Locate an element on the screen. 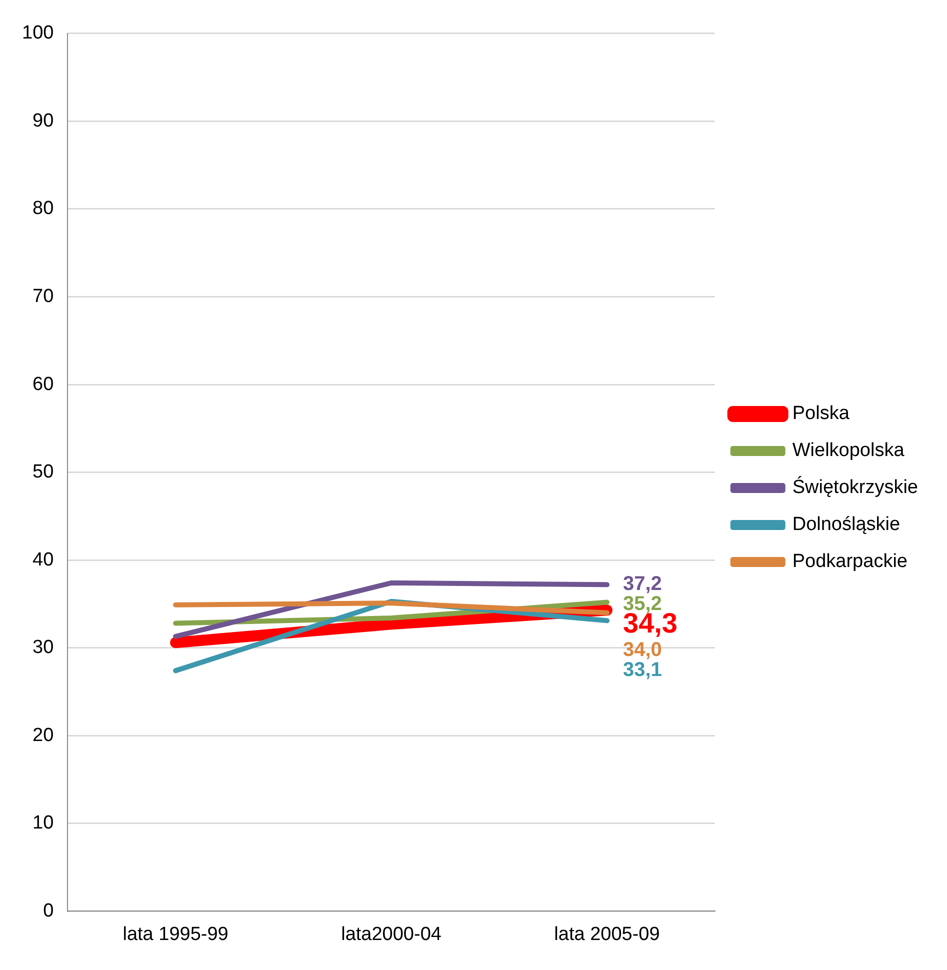 The height and width of the screenshot is (970, 947). y-tick-label: 0 is located at coordinates (48, 911).